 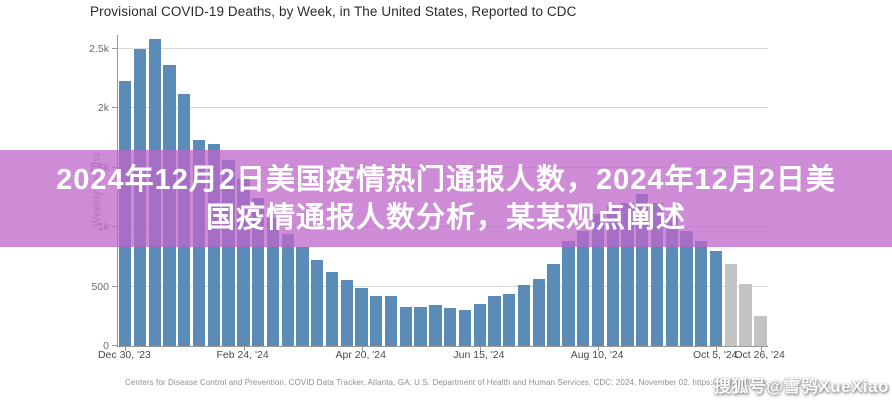 What do you see at coordinates (106, 346) in the screenshot?
I see `y-axis-label-0: 0` at bounding box center [106, 346].